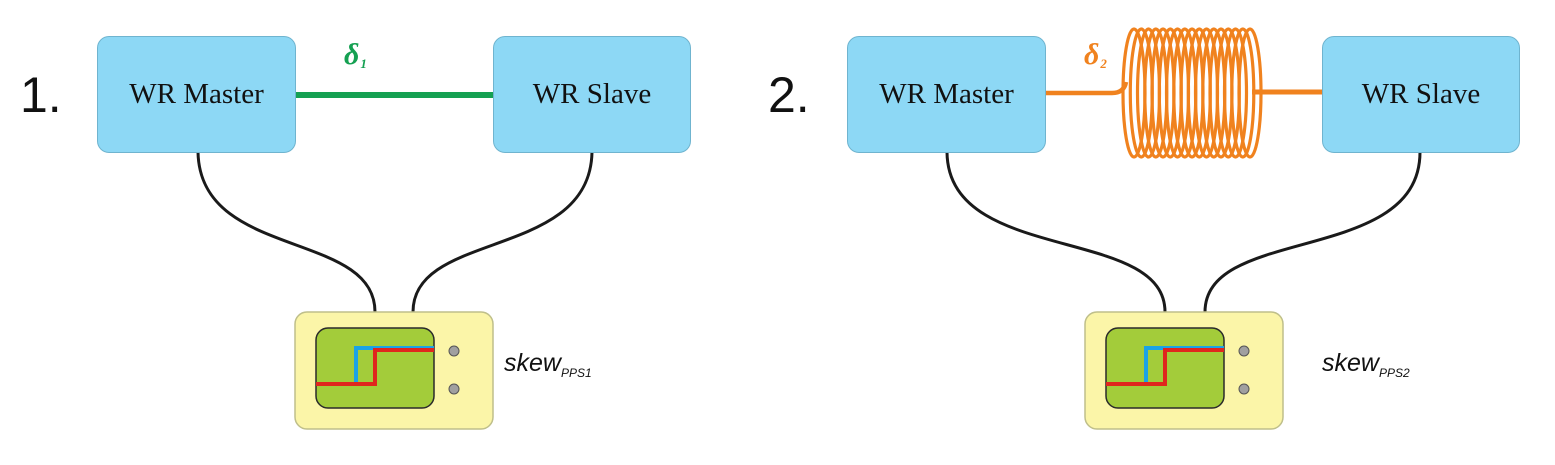  I want to click on fiber-spool, so click(1192, 93).